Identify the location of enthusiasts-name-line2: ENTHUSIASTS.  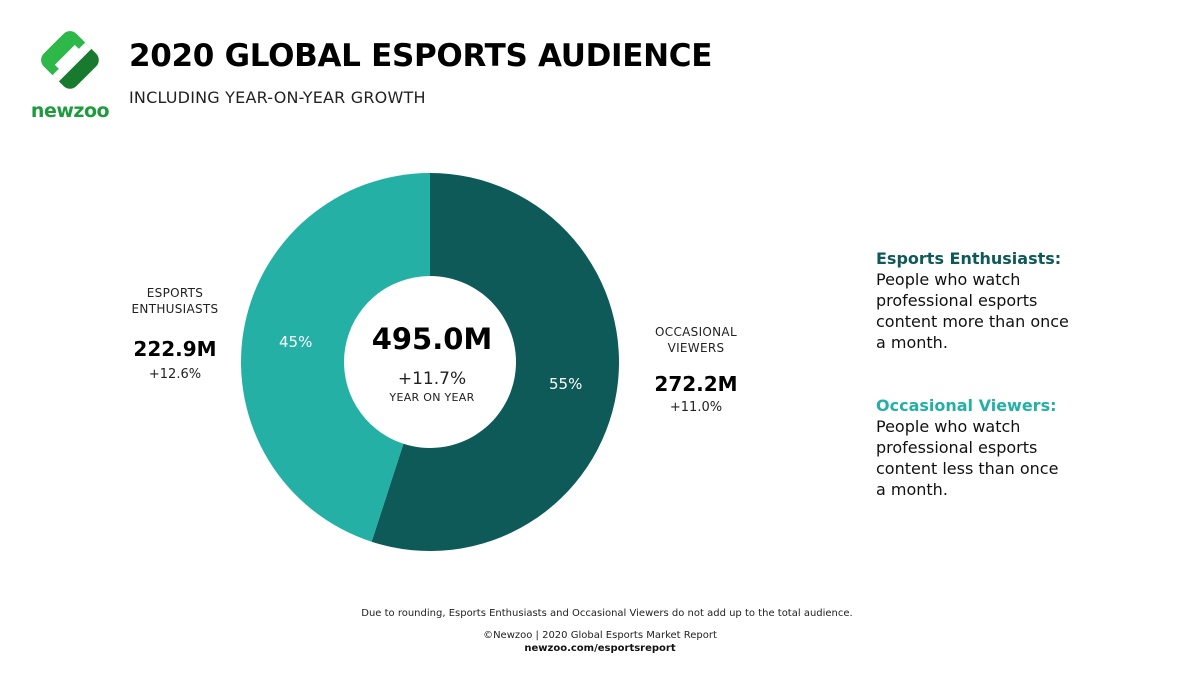
(175, 309).